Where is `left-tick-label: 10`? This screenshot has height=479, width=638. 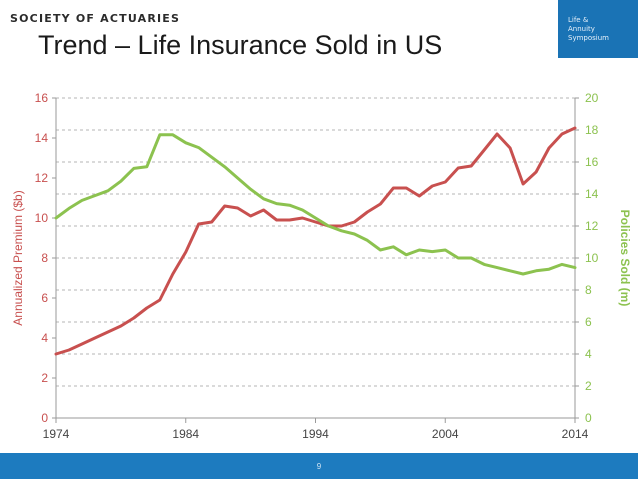
left-tick-label: 10 is located at coordinates (42, 218).